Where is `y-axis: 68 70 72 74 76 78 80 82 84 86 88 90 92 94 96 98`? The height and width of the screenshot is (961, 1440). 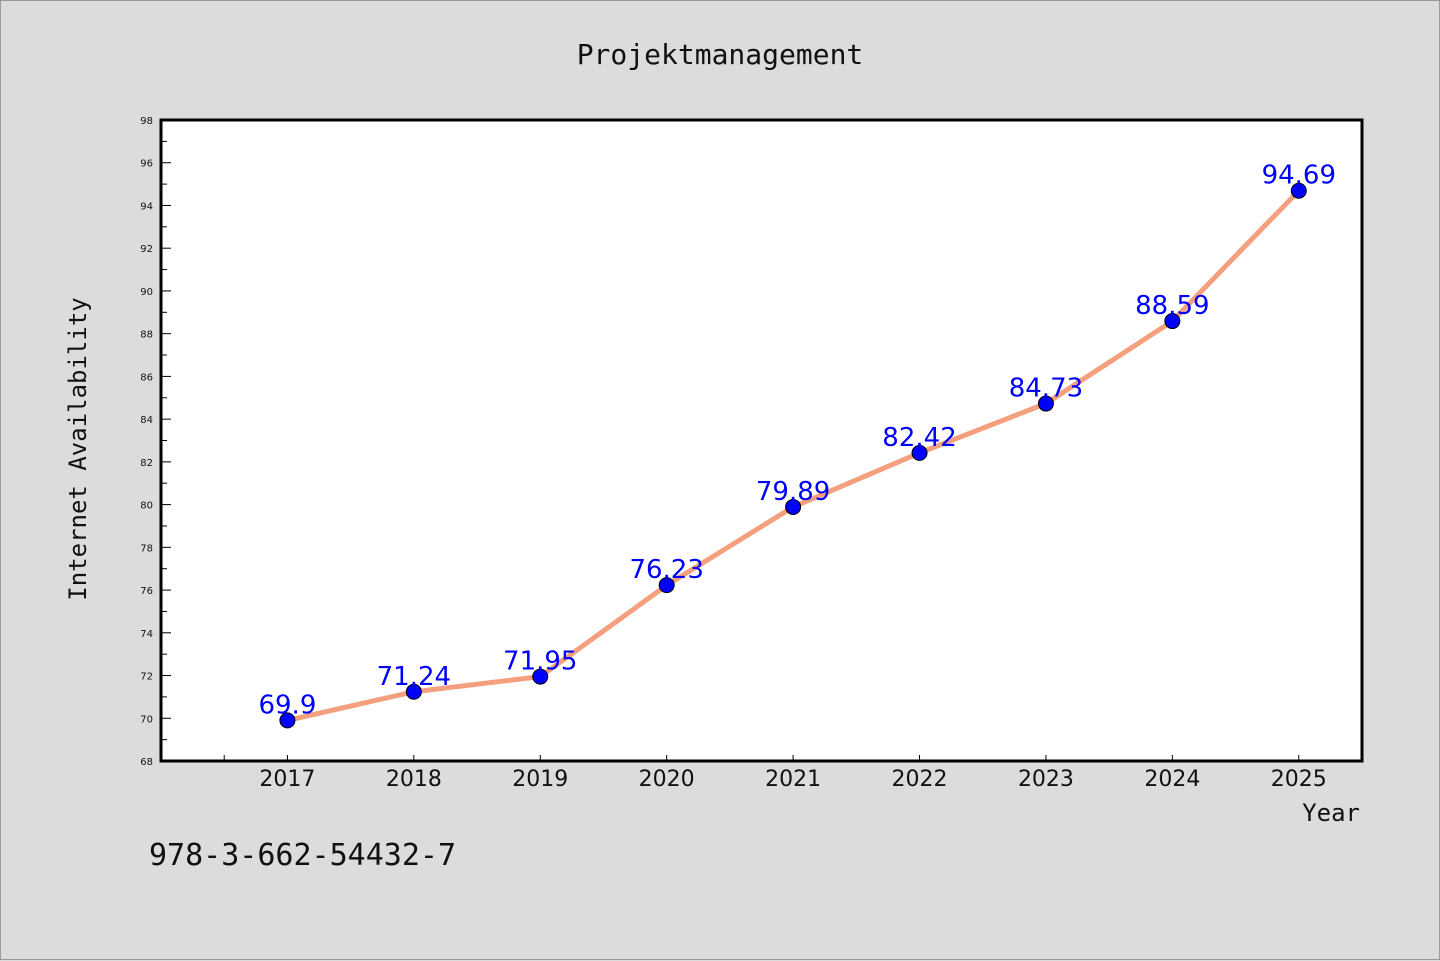
y-axis: 68 70 72 74 76 78 80 82 84 86 88 90 92 94 96 98 is located at coordinates (155, 442).